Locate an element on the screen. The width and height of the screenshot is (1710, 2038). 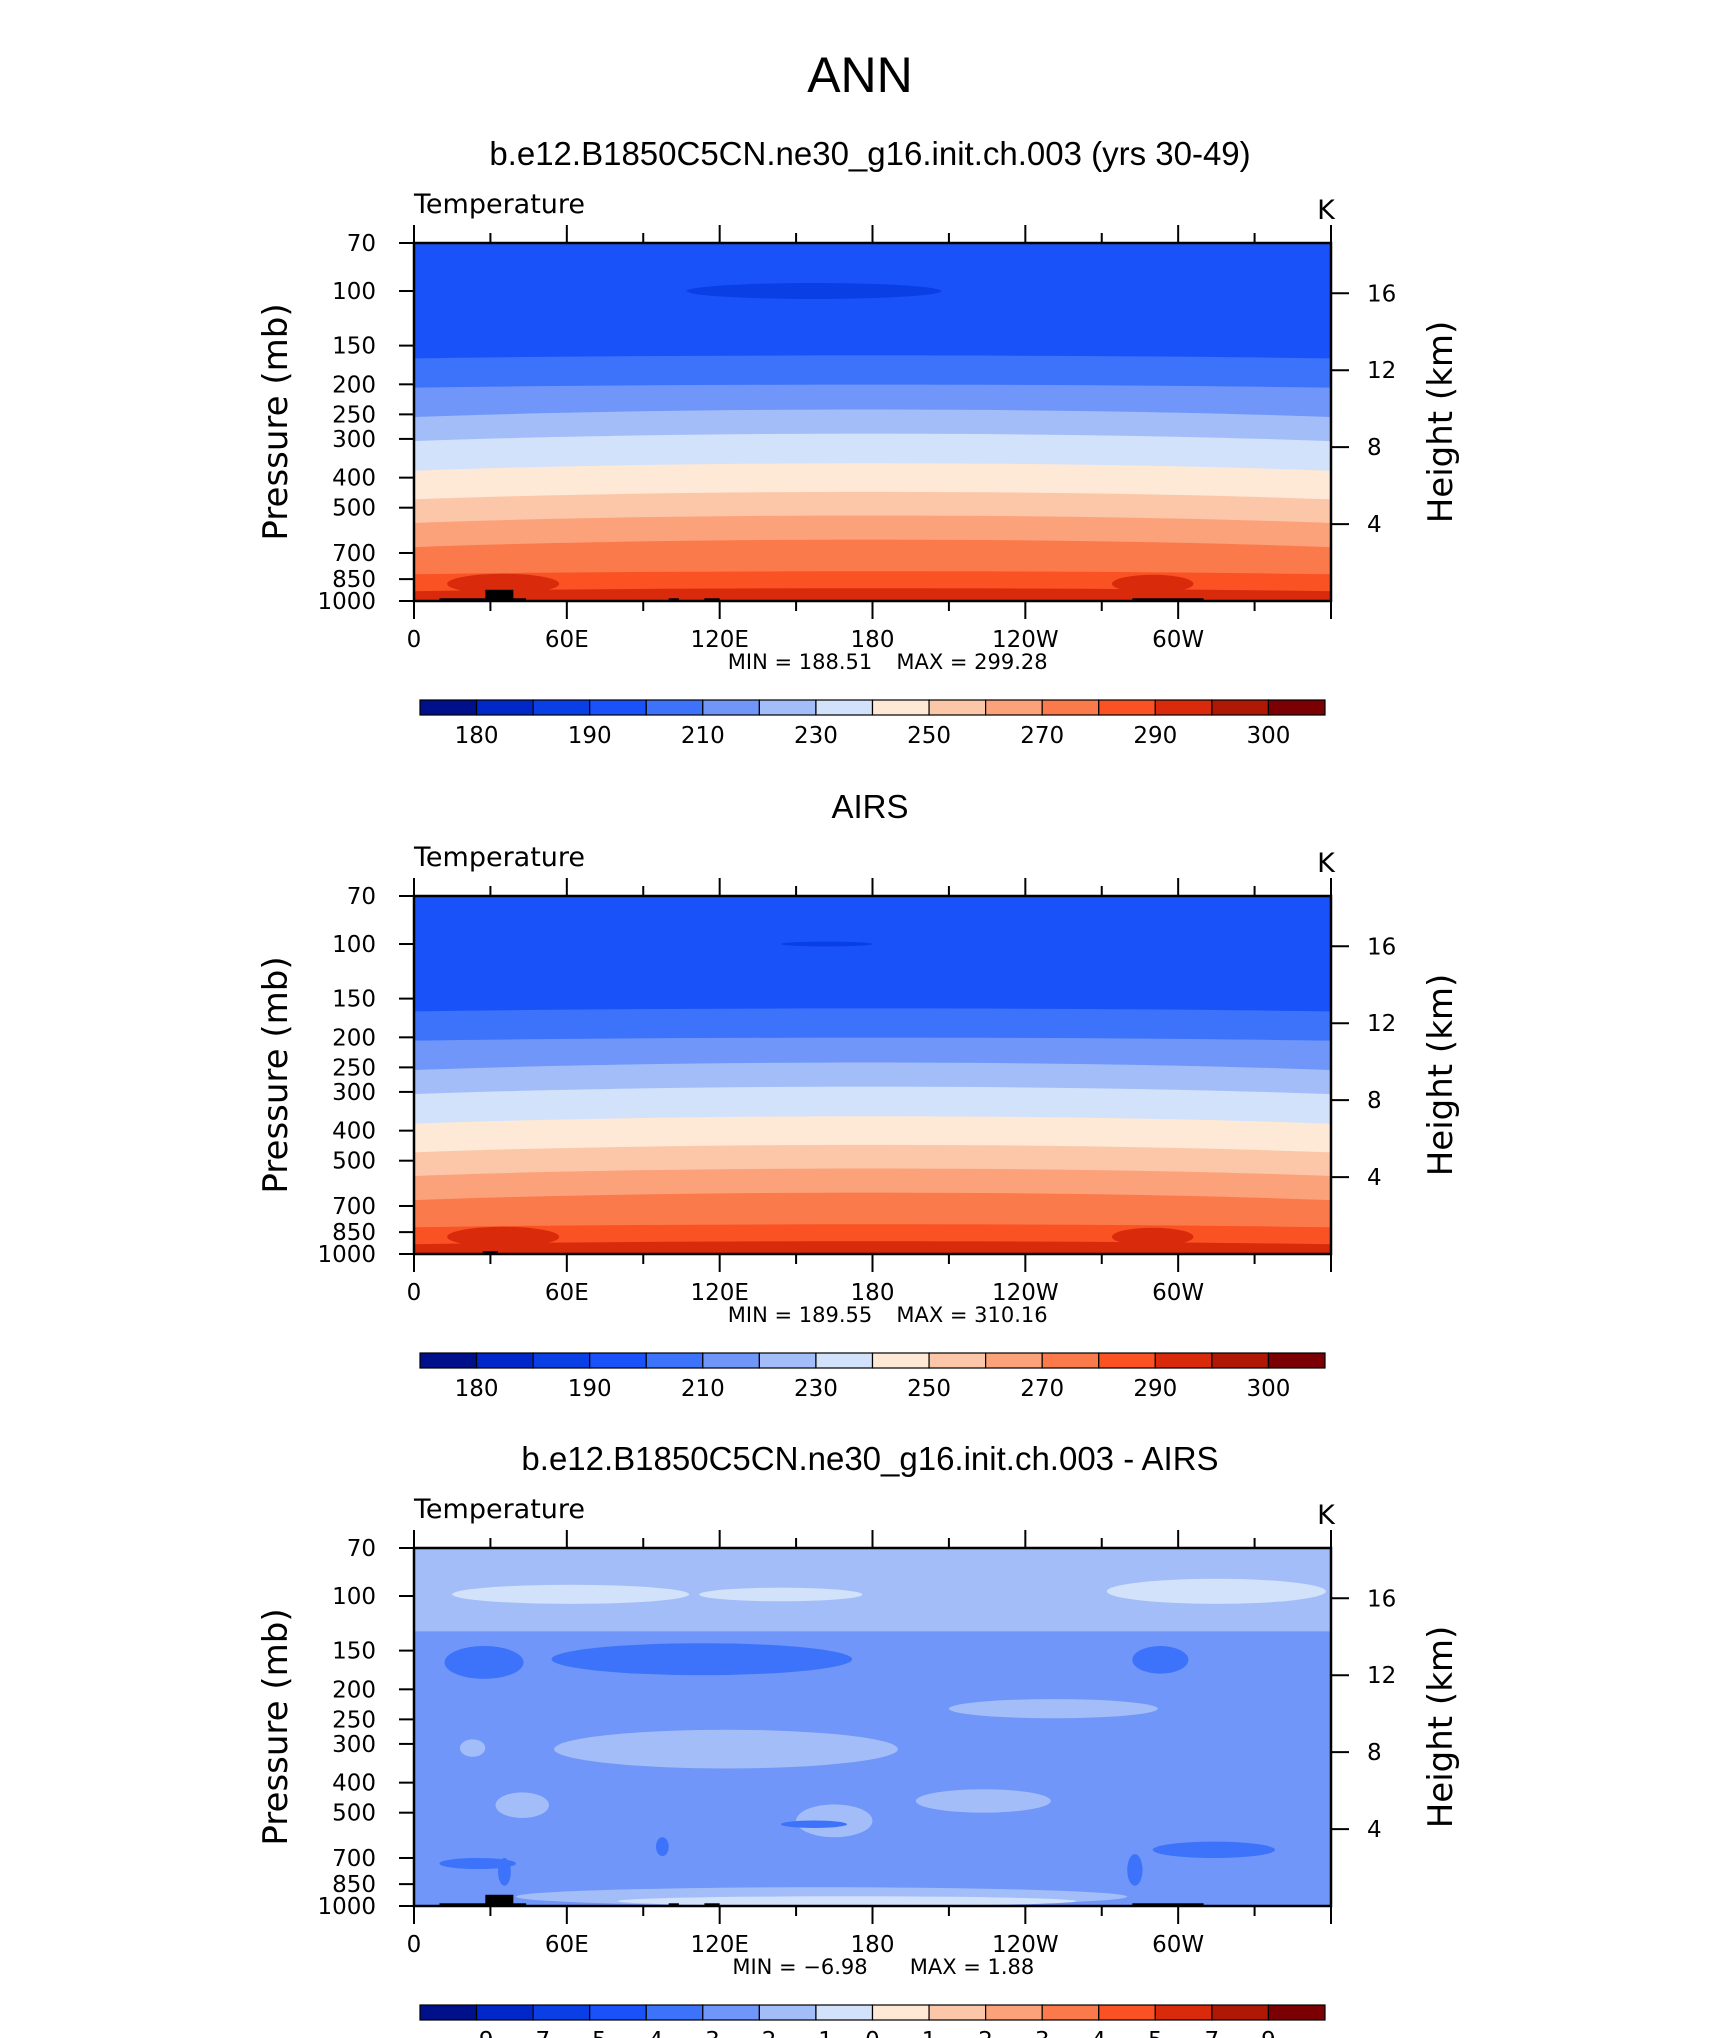
x-tick-label: 120E is located at coordinates (719, 1945).